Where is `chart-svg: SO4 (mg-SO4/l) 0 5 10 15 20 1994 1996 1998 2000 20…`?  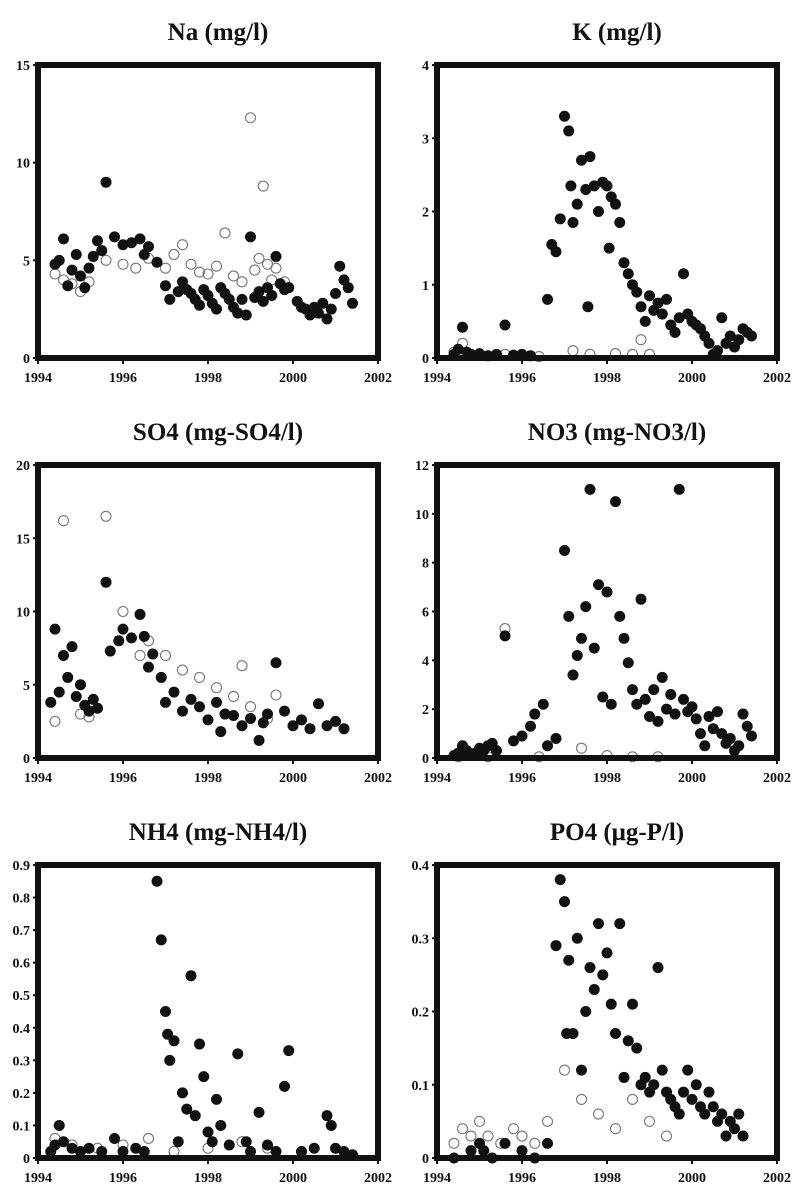 chart-svg: SO4 (mg-SO4/l) 0 5 10 15 20 1994 1996 1998 2000 20… is located at coordinates (204, 602).